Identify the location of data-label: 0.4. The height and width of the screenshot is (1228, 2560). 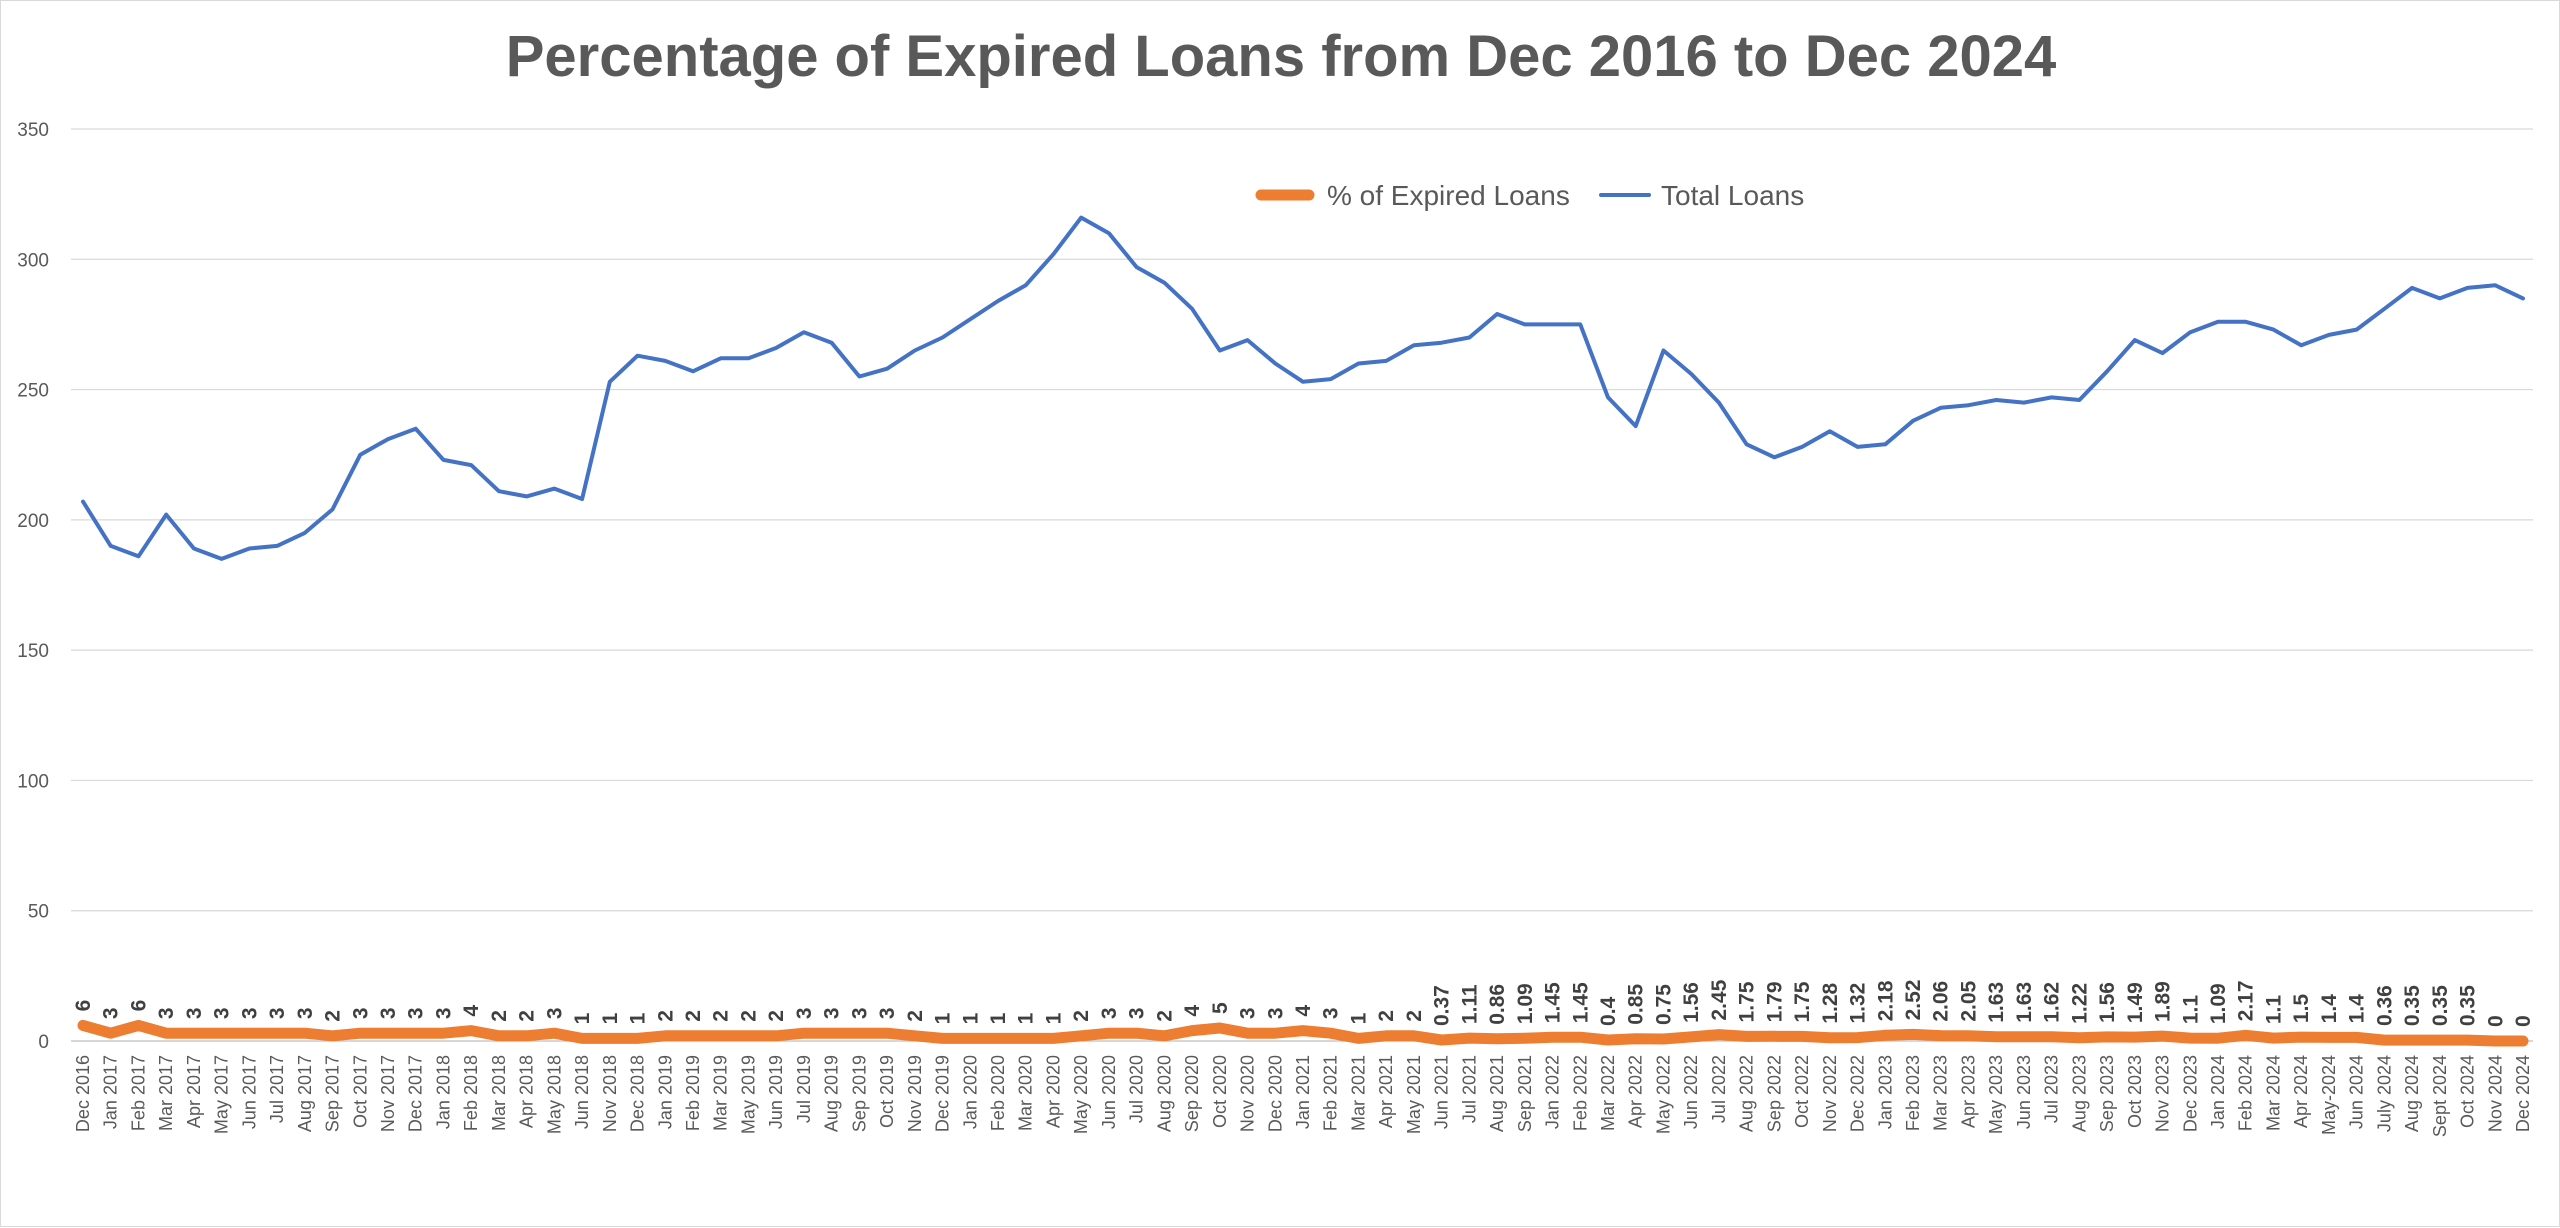
(1608, 1011).